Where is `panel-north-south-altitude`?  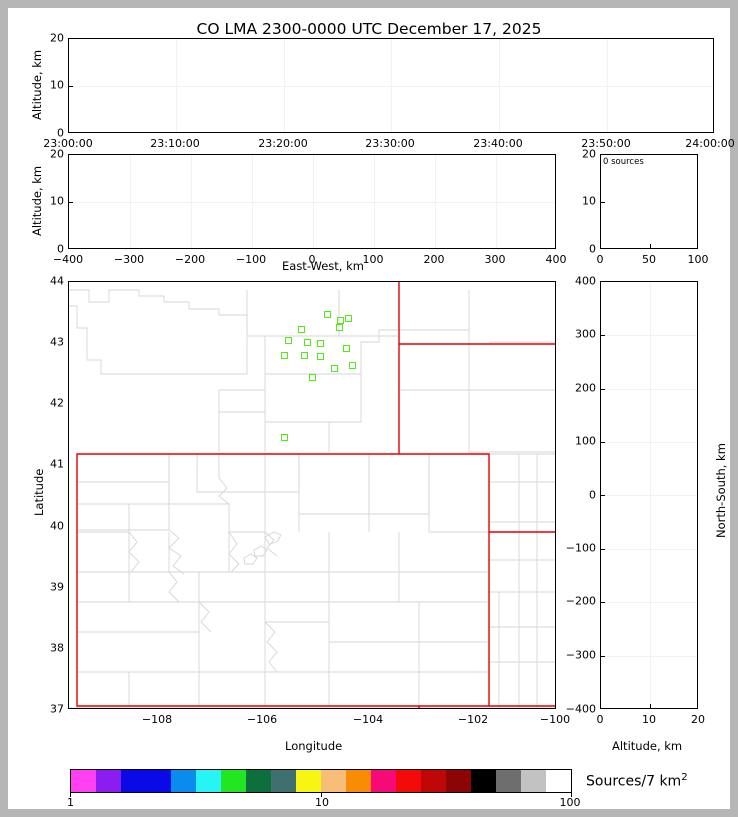 panel-north-south-altitude is located at coordinates (649, 495).